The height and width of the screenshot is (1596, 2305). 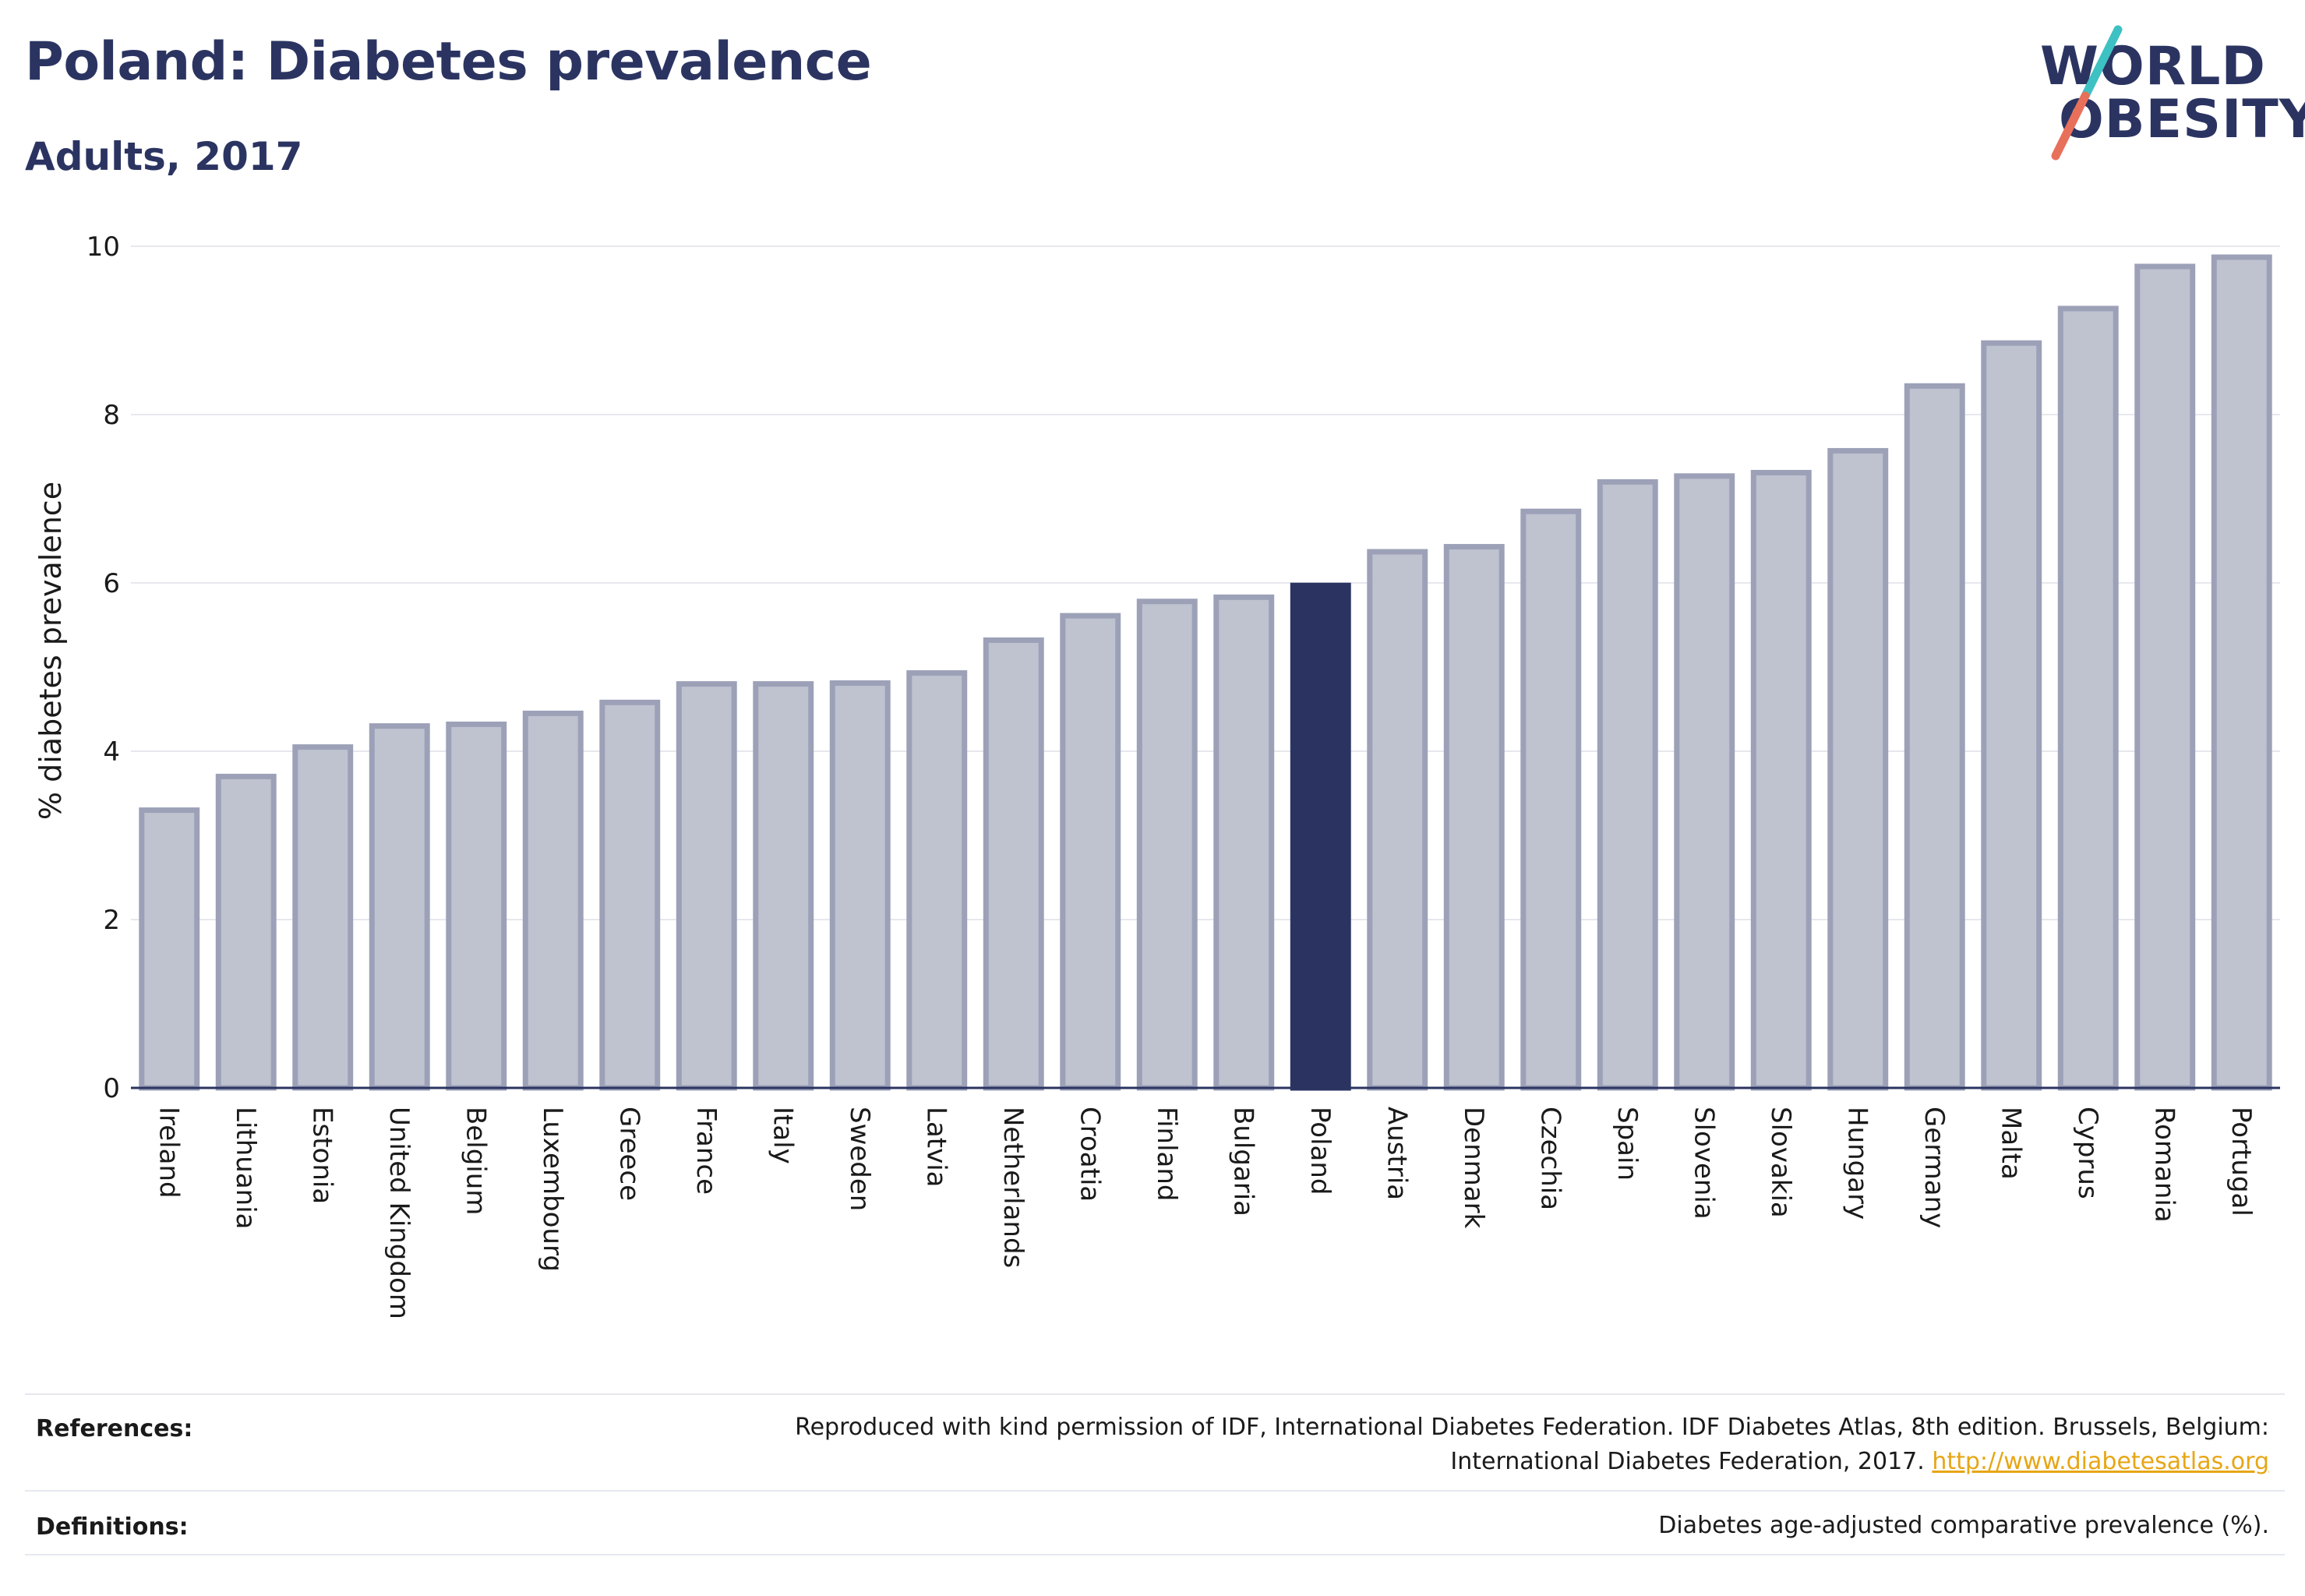 What do you see at coordinates (2182, 119) in the screenshot?
I see `logo-word-obesity: OBESITY` at bounding box center [2182, 119].